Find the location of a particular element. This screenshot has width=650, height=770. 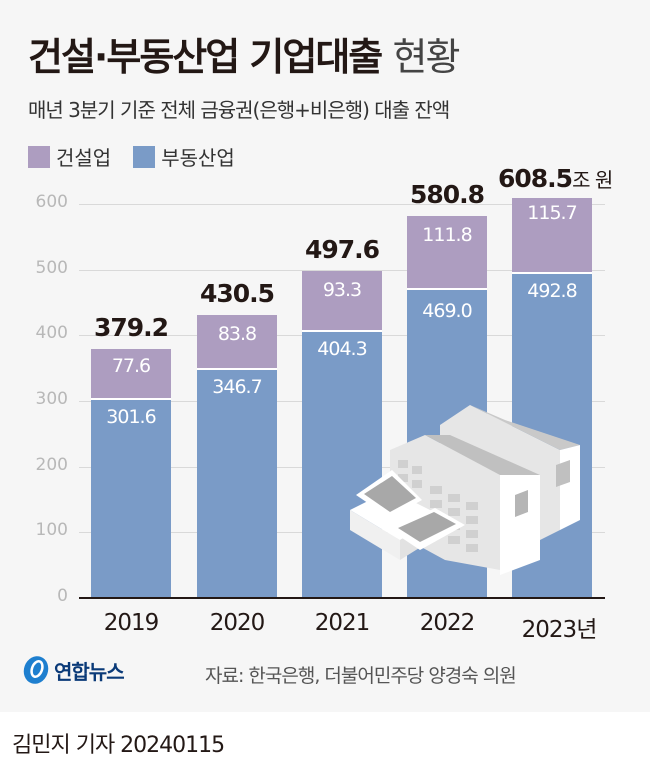

bar-segment-real-estate: 346.7 is located at coordinates (237, 484).